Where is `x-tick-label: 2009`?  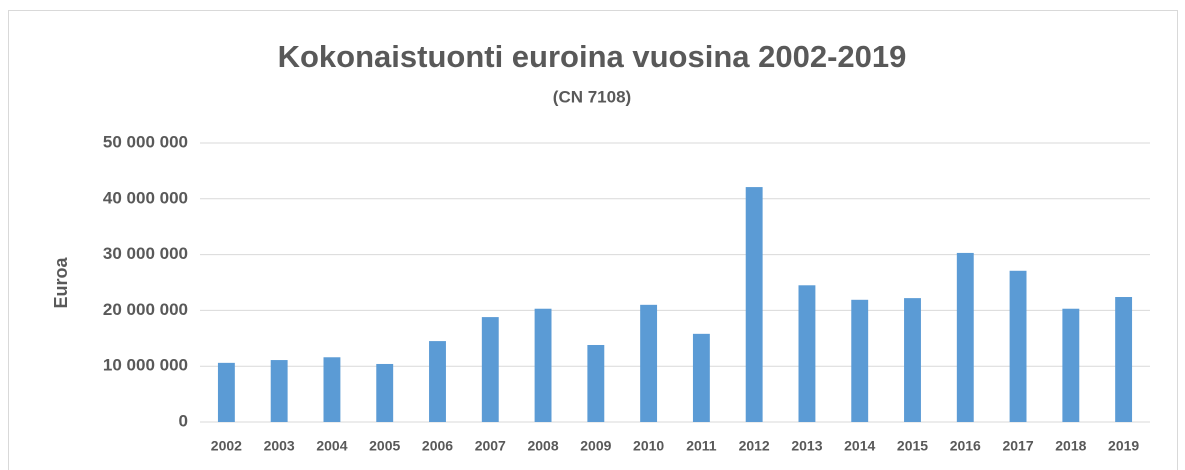
x-tick-label: 2009 is located at coordinates (595, 446).